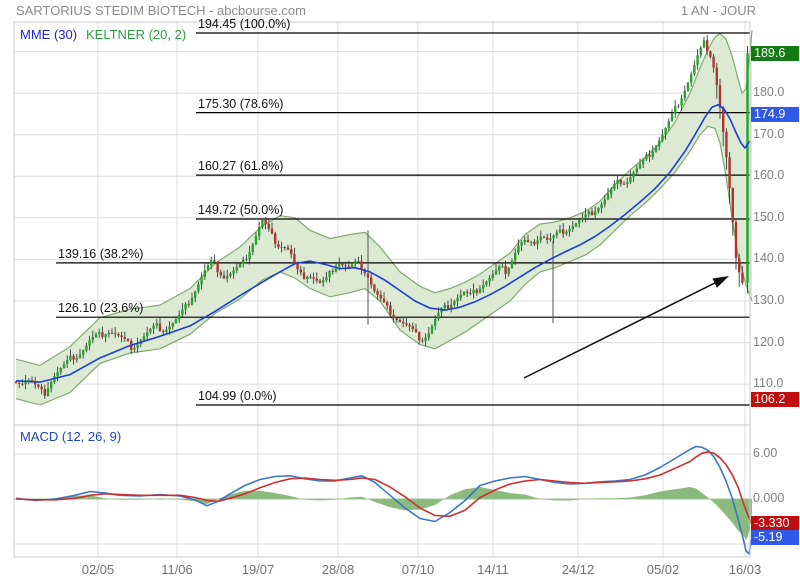 The image size is (800, 580). Describe the element at coordinates (177, 569) in the screenshot. I see `date-axis-tick: 11/06` at that location.